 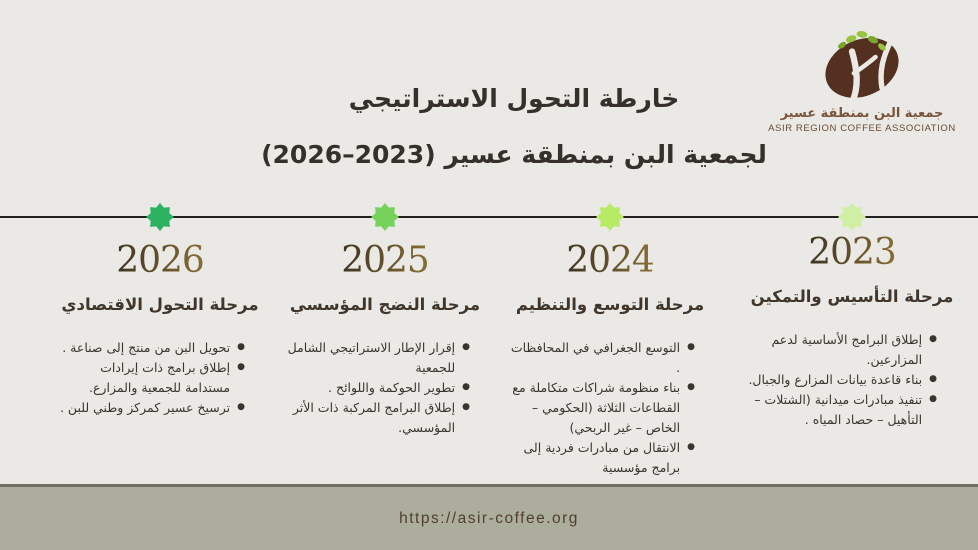 I want to click on timeline-marker-2023, so click(x=852, y=217).